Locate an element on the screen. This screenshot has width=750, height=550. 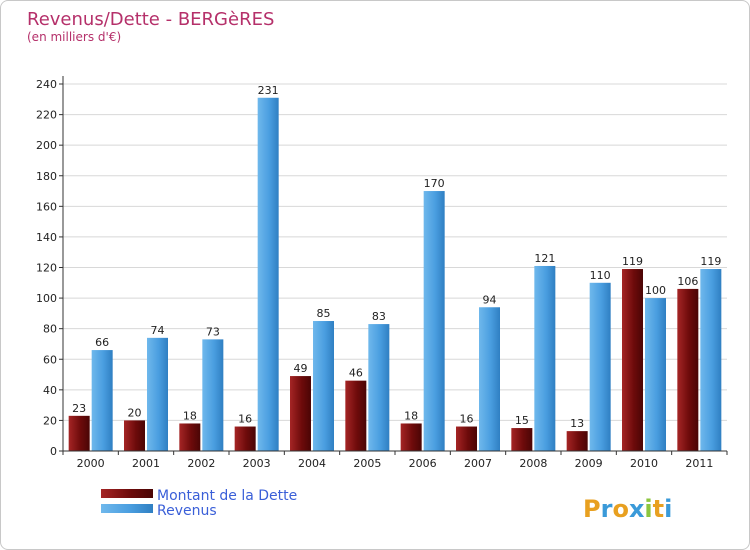
logo-letter-1: r is located at coordinates (607, 509).